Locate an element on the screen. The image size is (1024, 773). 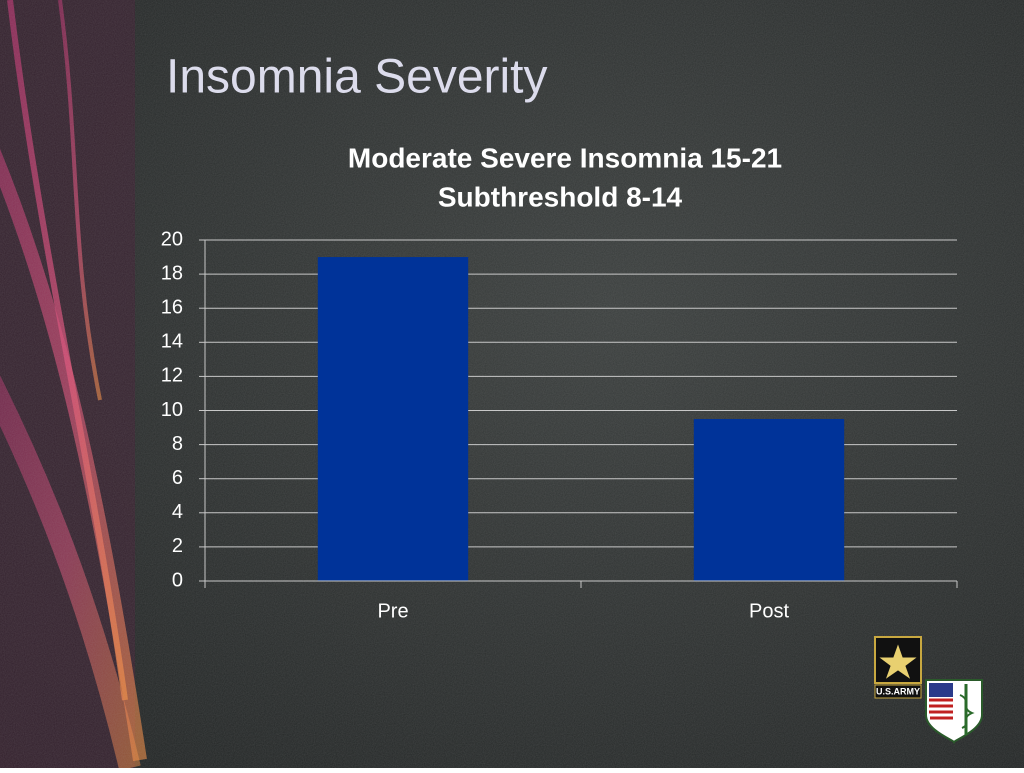
y-tick-label: 16 is located at coordinates (172, 307).